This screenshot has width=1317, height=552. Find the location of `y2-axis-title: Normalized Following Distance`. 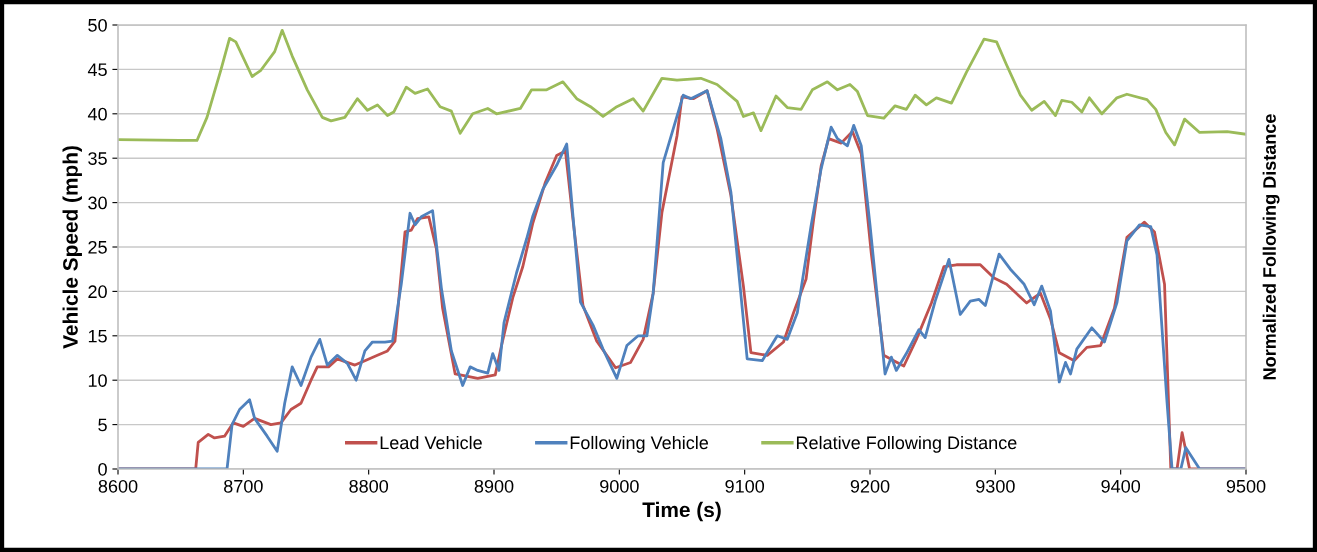

y2-axis-title: Normalized Following Distance is located at coordinates (1271, 247).